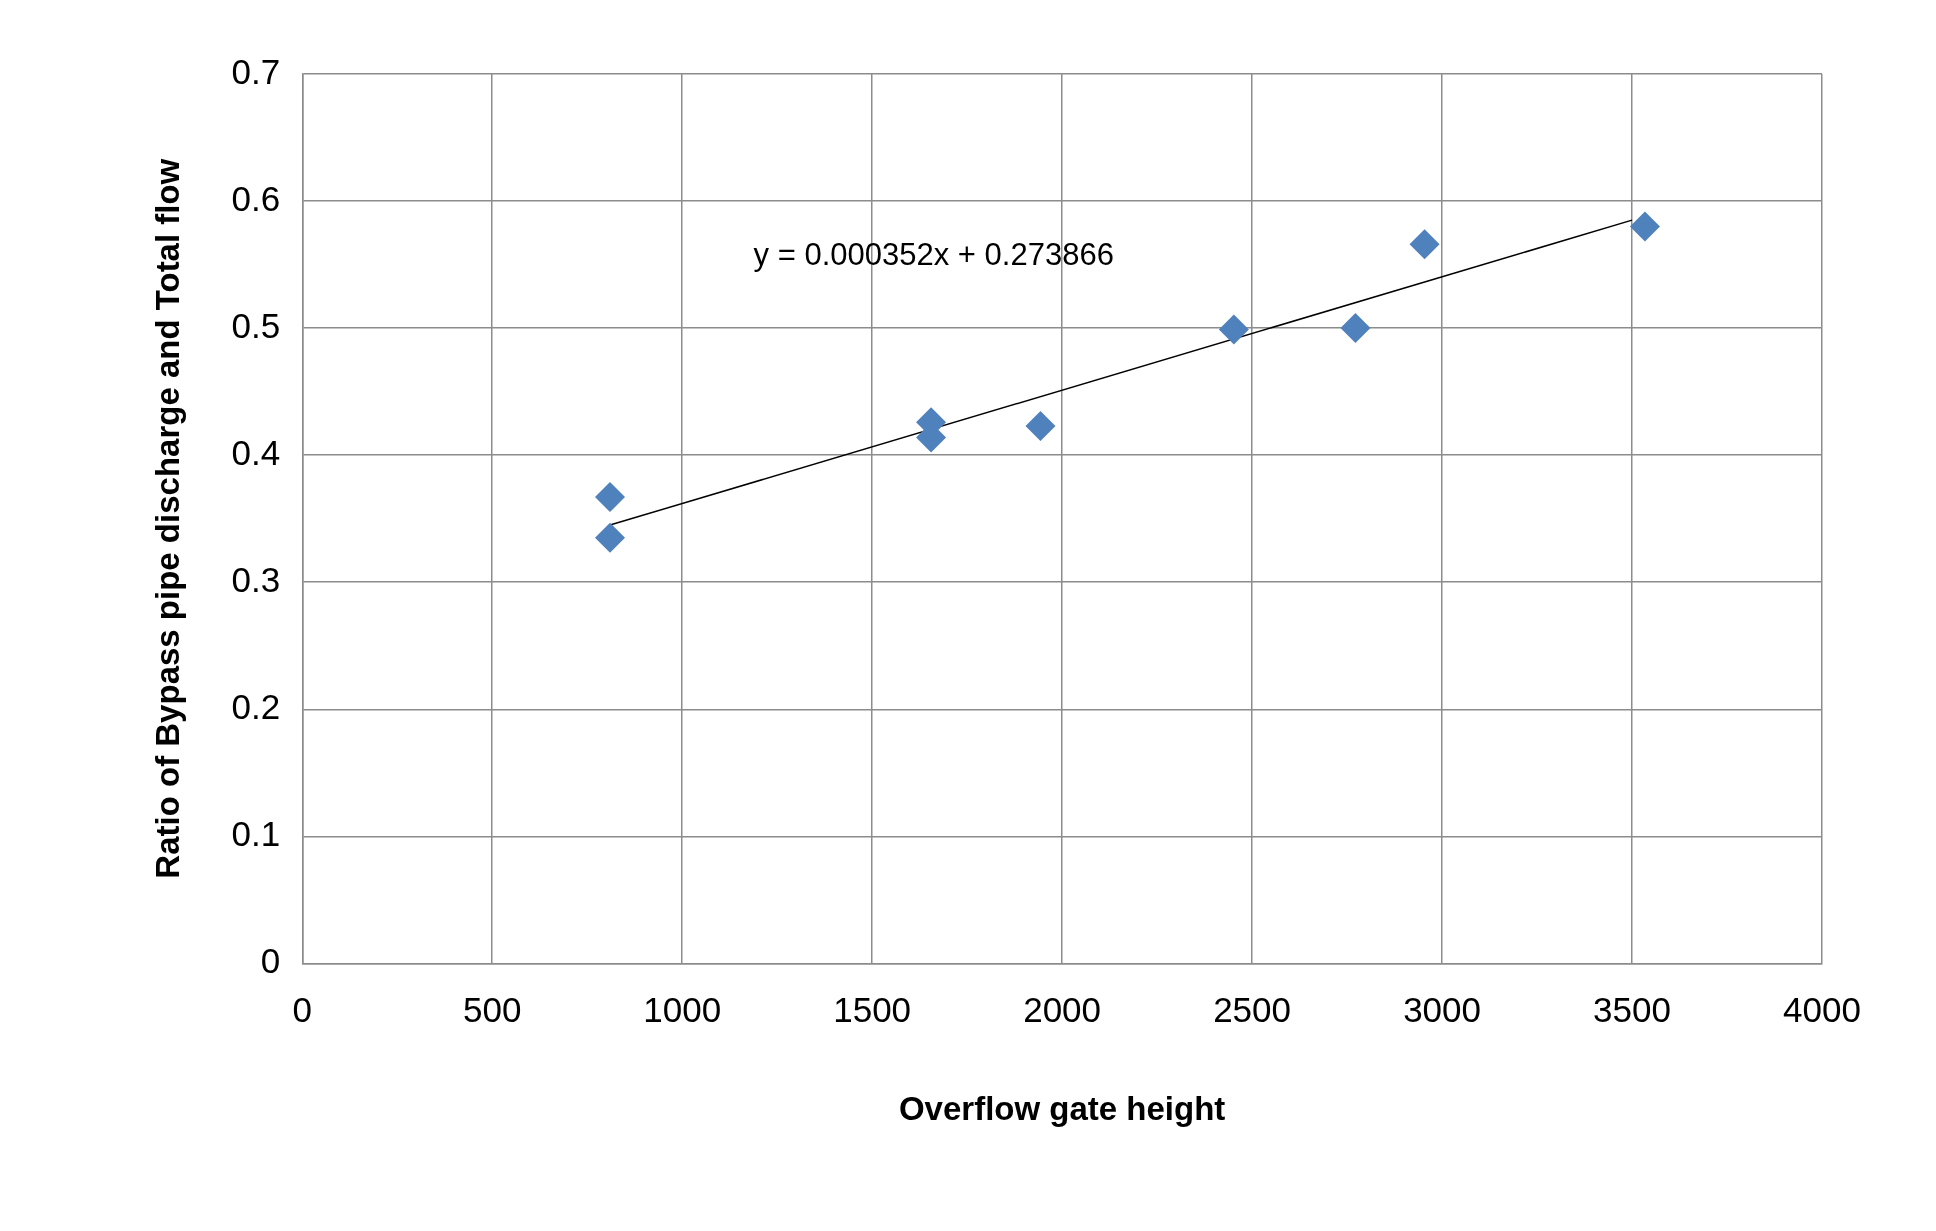 This screenshot has width=1936, height=1231. I want to click on y-tick-label: 0.1, so click(256, 833).